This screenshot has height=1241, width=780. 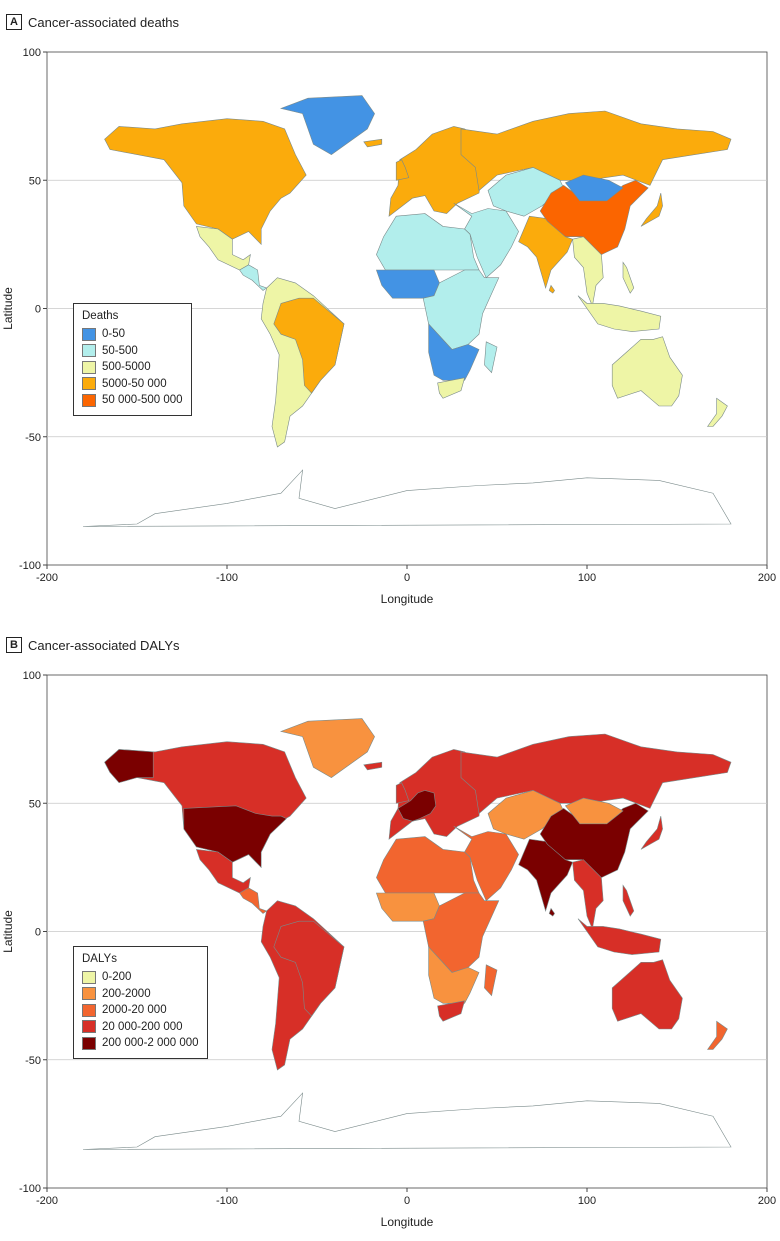 What do you see at coordinates (134, 1010) in the screenshot?
I see `legend-label: 2000-20 000` at bounding box center [134, 1010].